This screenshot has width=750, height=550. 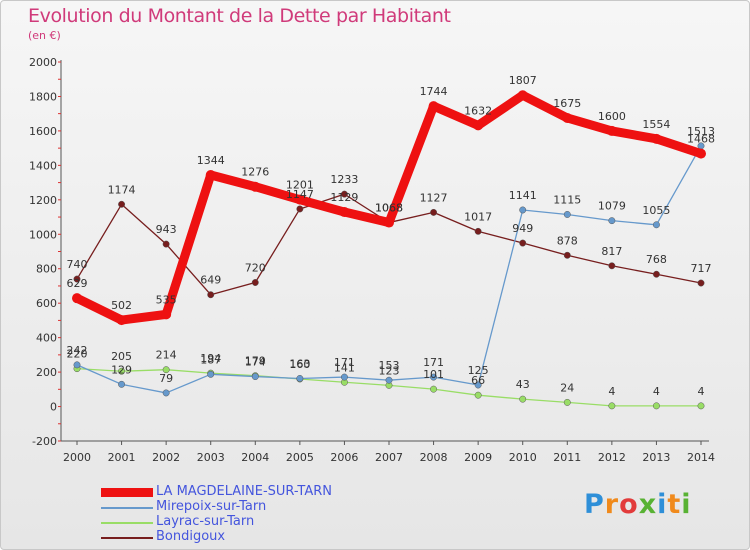 What do you see at coordinates (166, 299) in the screenshot?
I see `data-label: 535` at bounding box center [166, 299].